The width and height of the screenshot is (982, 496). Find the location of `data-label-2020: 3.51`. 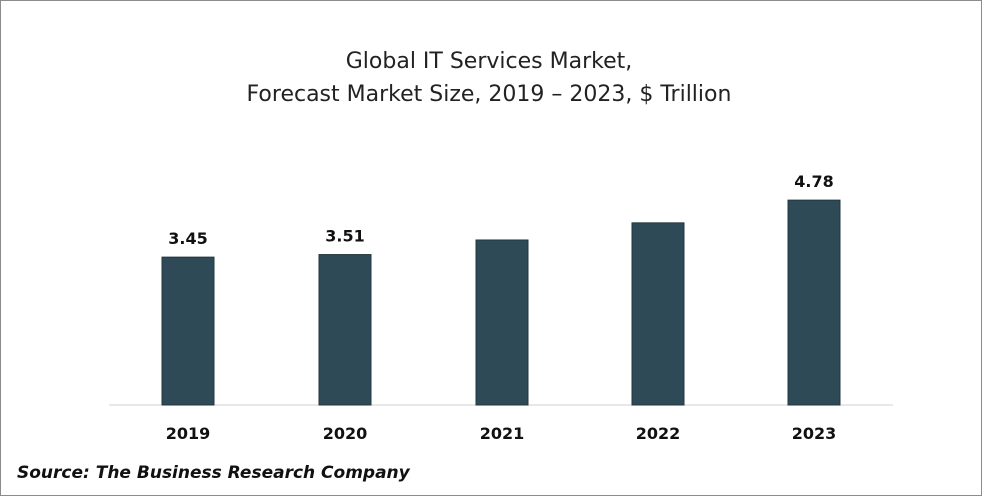

data-label-2020: 3.51 is located at coordinates (344, 236).